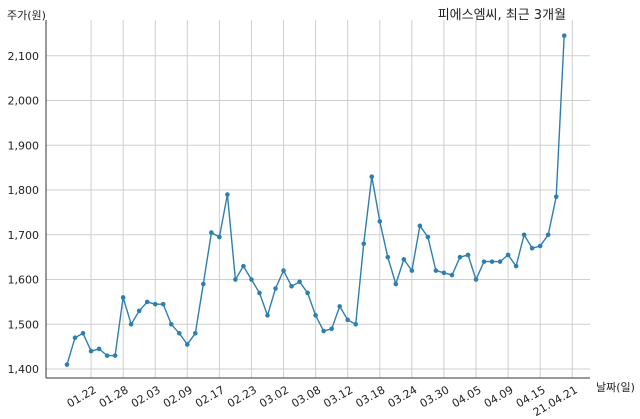  I want to click on x-tick-label: 01.28, so click(114, 396).